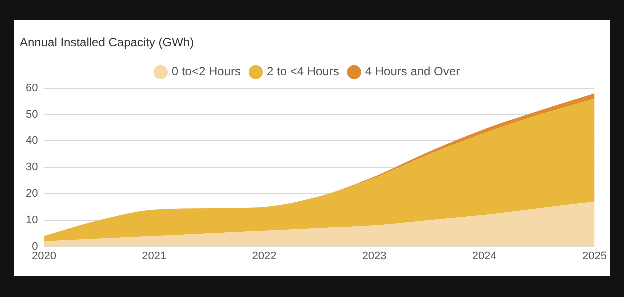 This screenshot has height=297, width=624. I want to click on x-tick-label: 2024, so click(484, 256).